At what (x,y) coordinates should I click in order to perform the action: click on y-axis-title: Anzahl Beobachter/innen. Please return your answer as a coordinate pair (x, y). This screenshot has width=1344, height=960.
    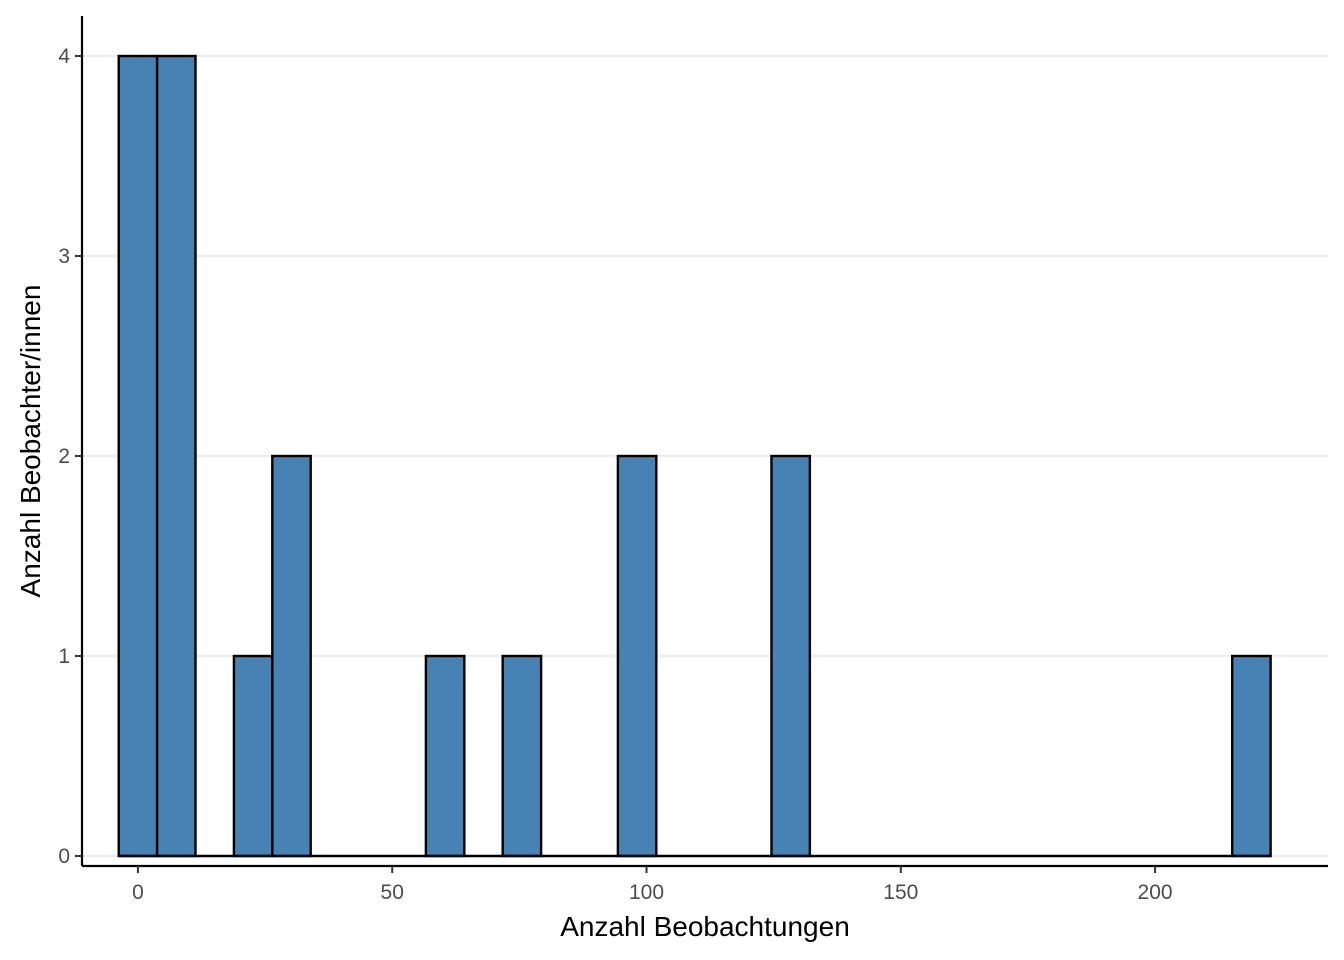
    Looking at the image, I should click on (30, 441).